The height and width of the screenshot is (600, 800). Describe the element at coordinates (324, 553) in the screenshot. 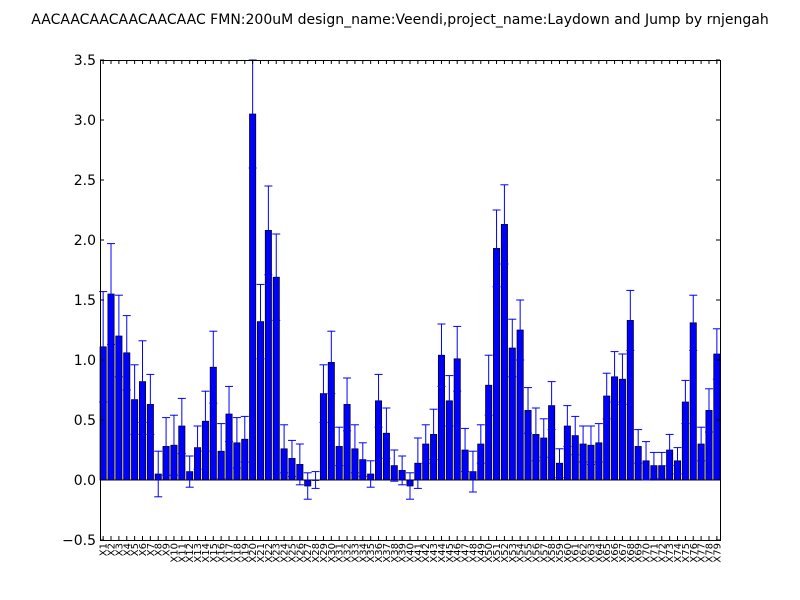

I see `xtick-label-x29: X29` at that location.